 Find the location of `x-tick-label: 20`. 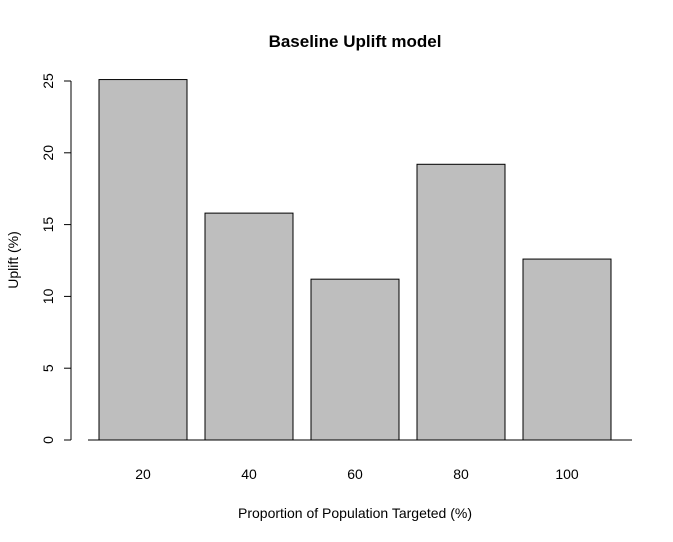

x-tick-label: 20 is located at coordinates (143, 474).